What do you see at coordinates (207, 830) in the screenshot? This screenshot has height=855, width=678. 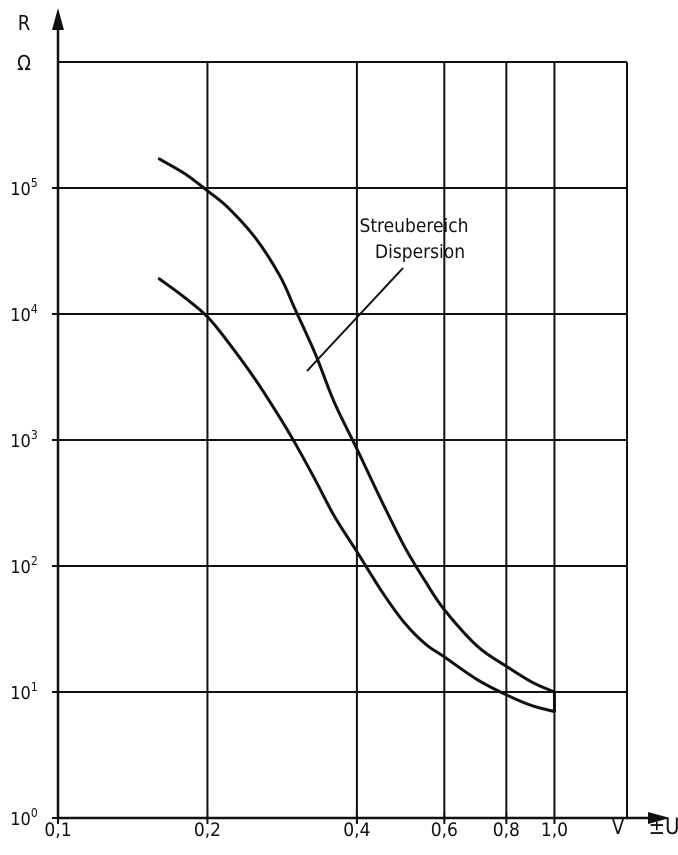 I see `x-tick-label: 0,2` at bounding box center [207, 830].